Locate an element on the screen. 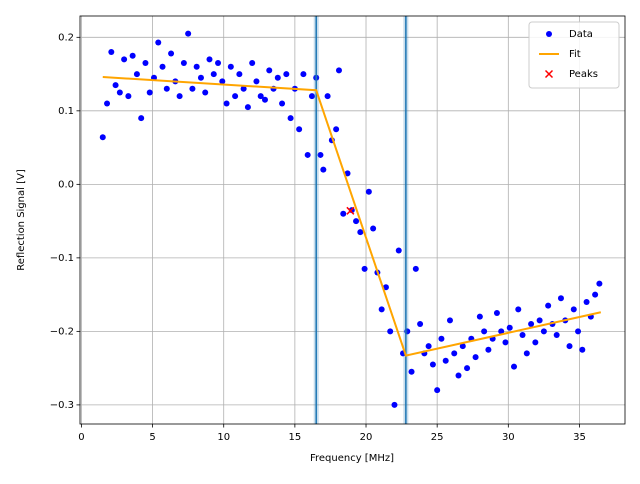  legend-label: Peaks is located at coordinates (583, 74).